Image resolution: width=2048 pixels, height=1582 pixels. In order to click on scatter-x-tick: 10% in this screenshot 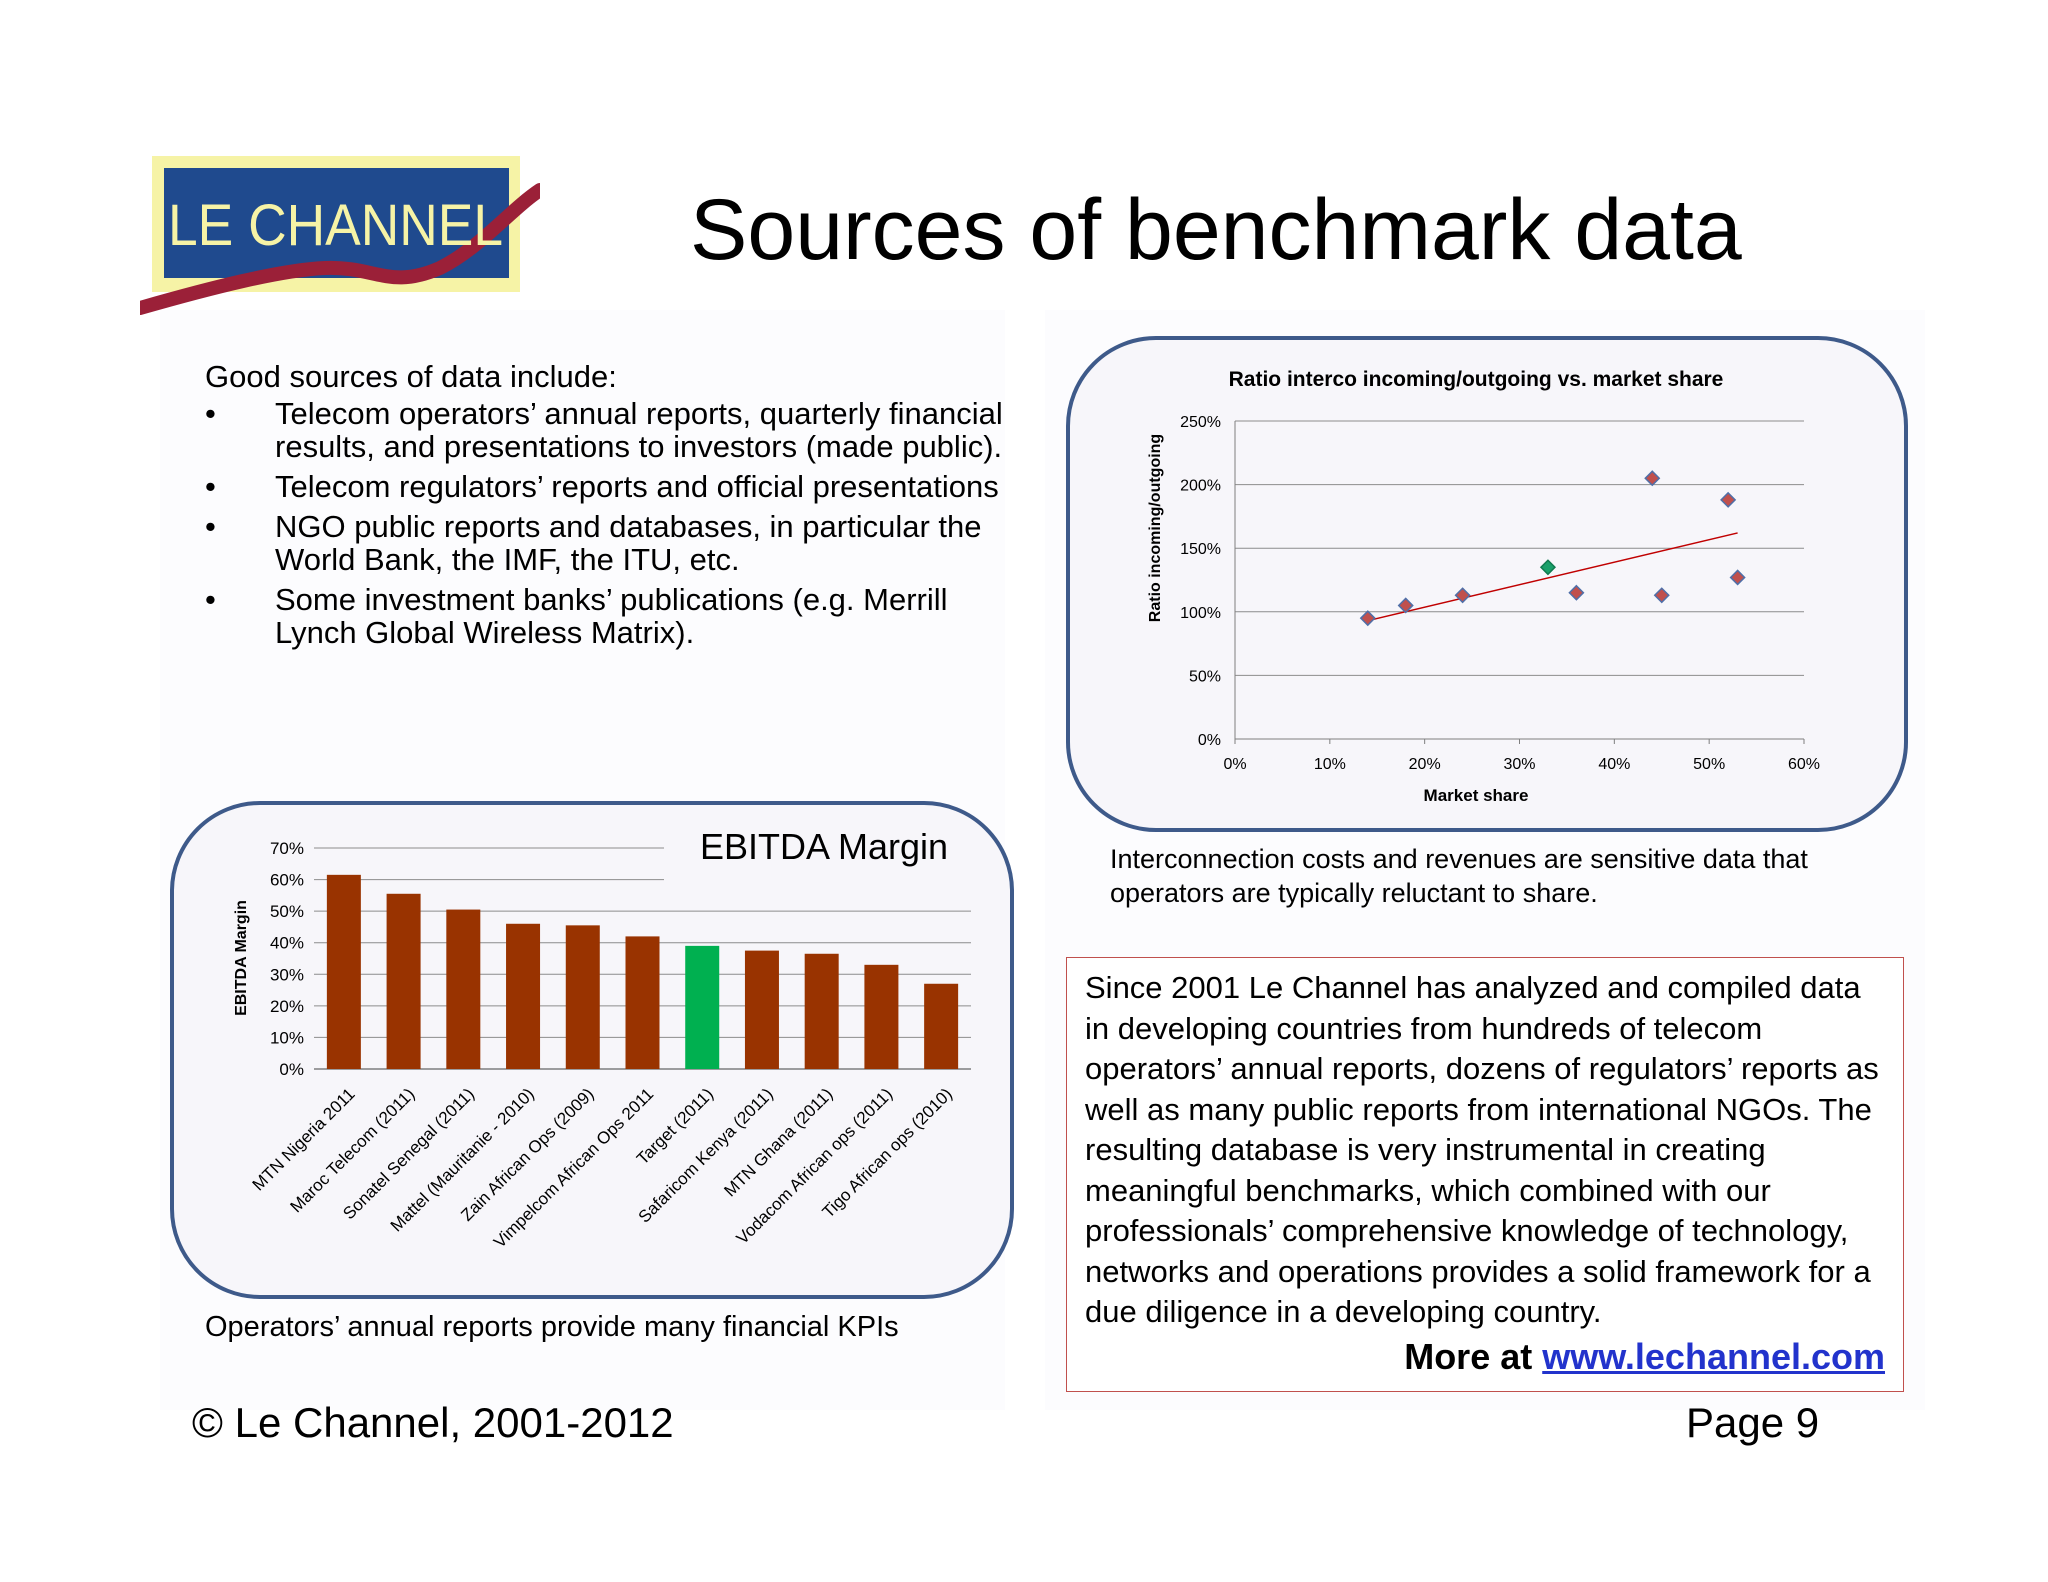, I will do `click(1330, 764)`.